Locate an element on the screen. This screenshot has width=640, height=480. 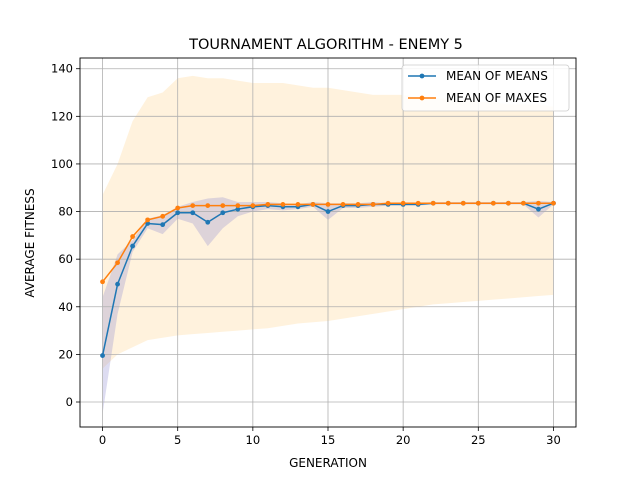
x-tick-label: 25 is located at coordinates (478, 440).